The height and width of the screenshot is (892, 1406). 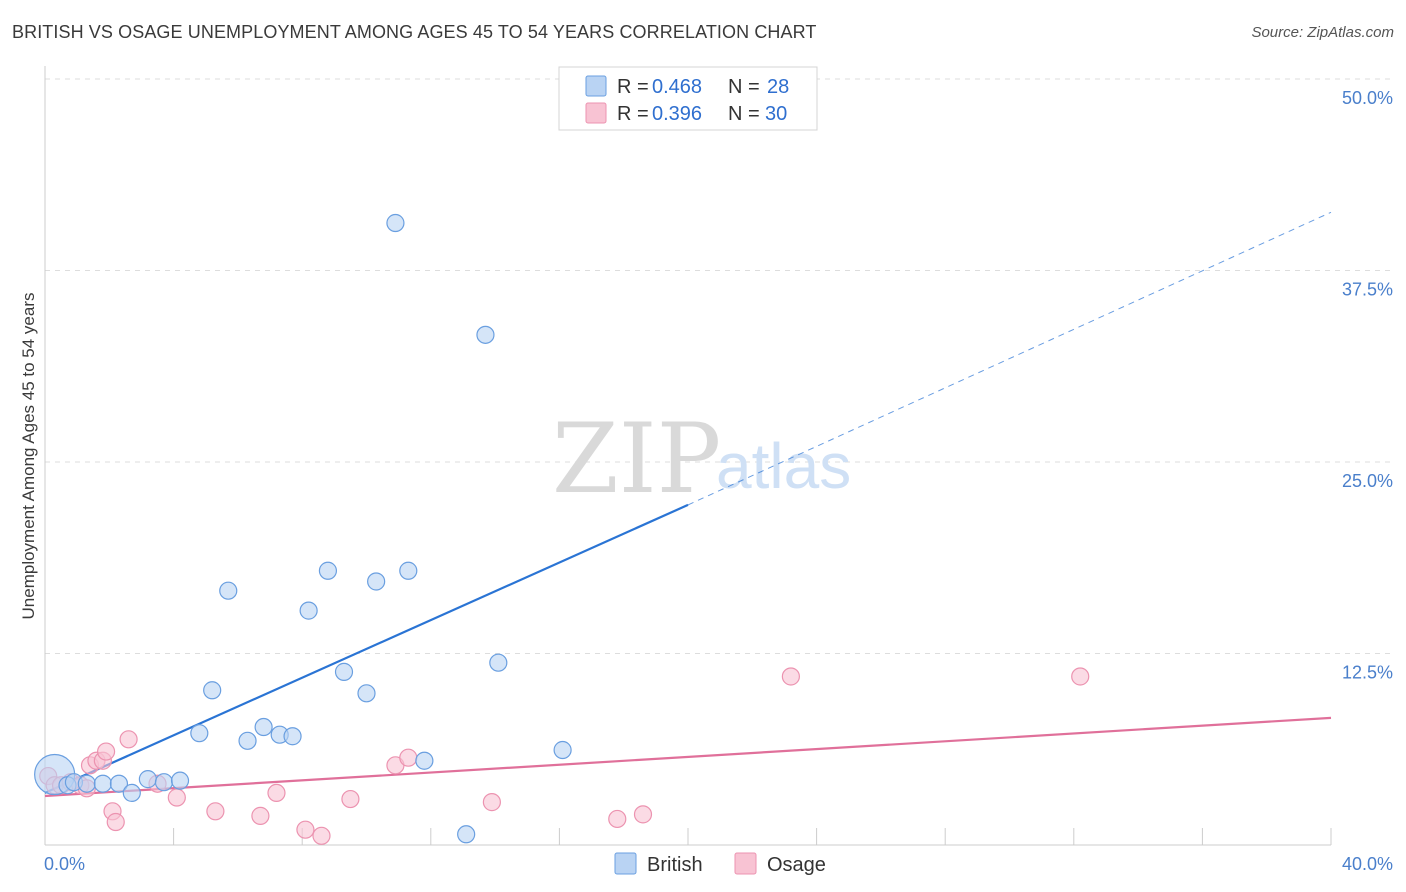 I want to click on y-tick-label: 50.0%, so click(x=1367, y=98).